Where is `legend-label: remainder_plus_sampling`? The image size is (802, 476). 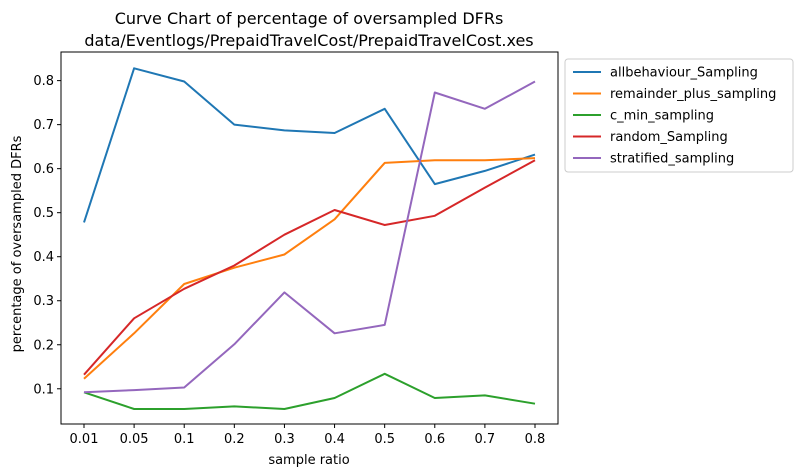
legend-label: remainder_plus_sampling is located at coordinates (693, 94).